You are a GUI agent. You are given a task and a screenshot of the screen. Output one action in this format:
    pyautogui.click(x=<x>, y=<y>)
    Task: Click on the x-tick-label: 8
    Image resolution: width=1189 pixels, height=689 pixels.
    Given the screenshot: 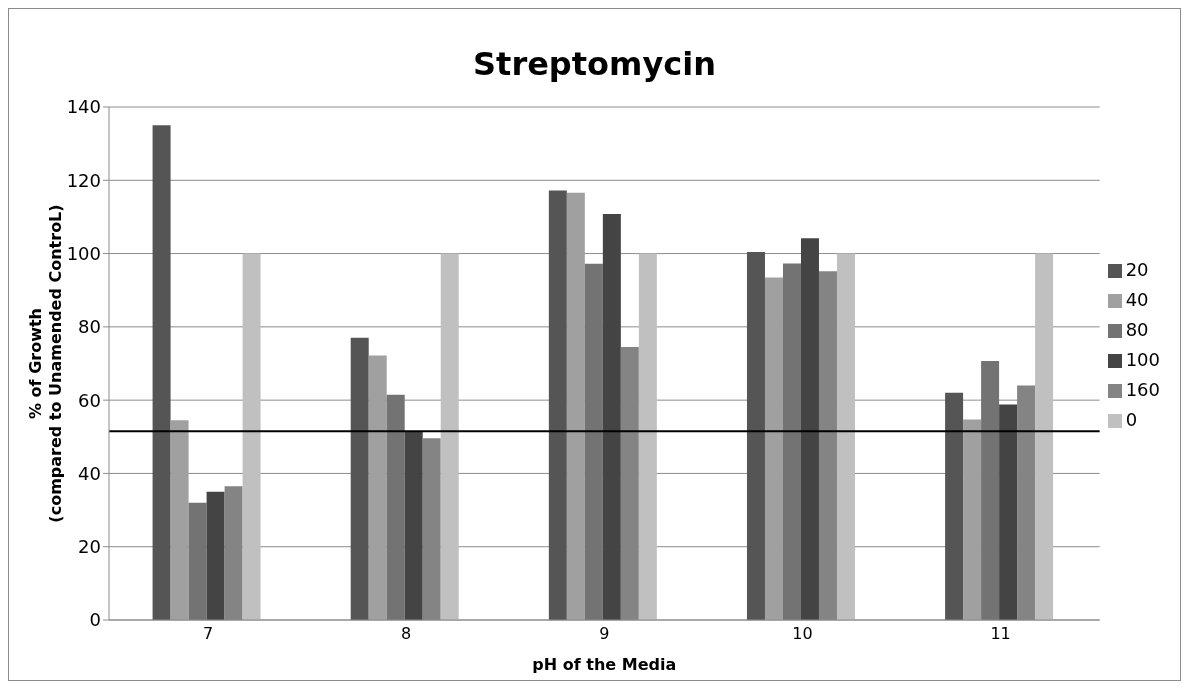 What is the action you would take?
    pyautogui.click(x=406, y=634)
    